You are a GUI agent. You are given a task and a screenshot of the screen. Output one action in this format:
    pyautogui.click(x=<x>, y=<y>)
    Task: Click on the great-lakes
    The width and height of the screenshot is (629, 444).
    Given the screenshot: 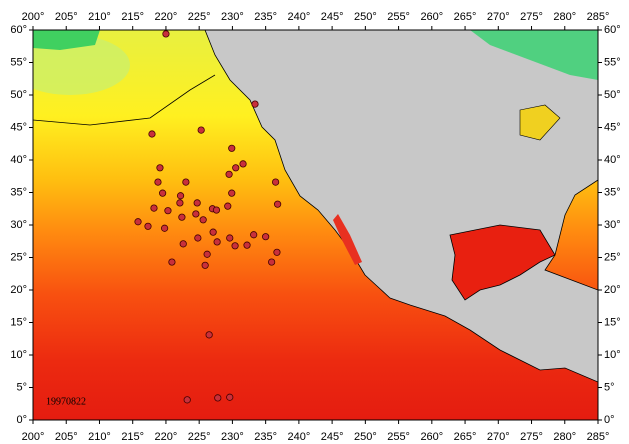 What is the action you would take?
    pyautogui.click(x=540, y=122)
    